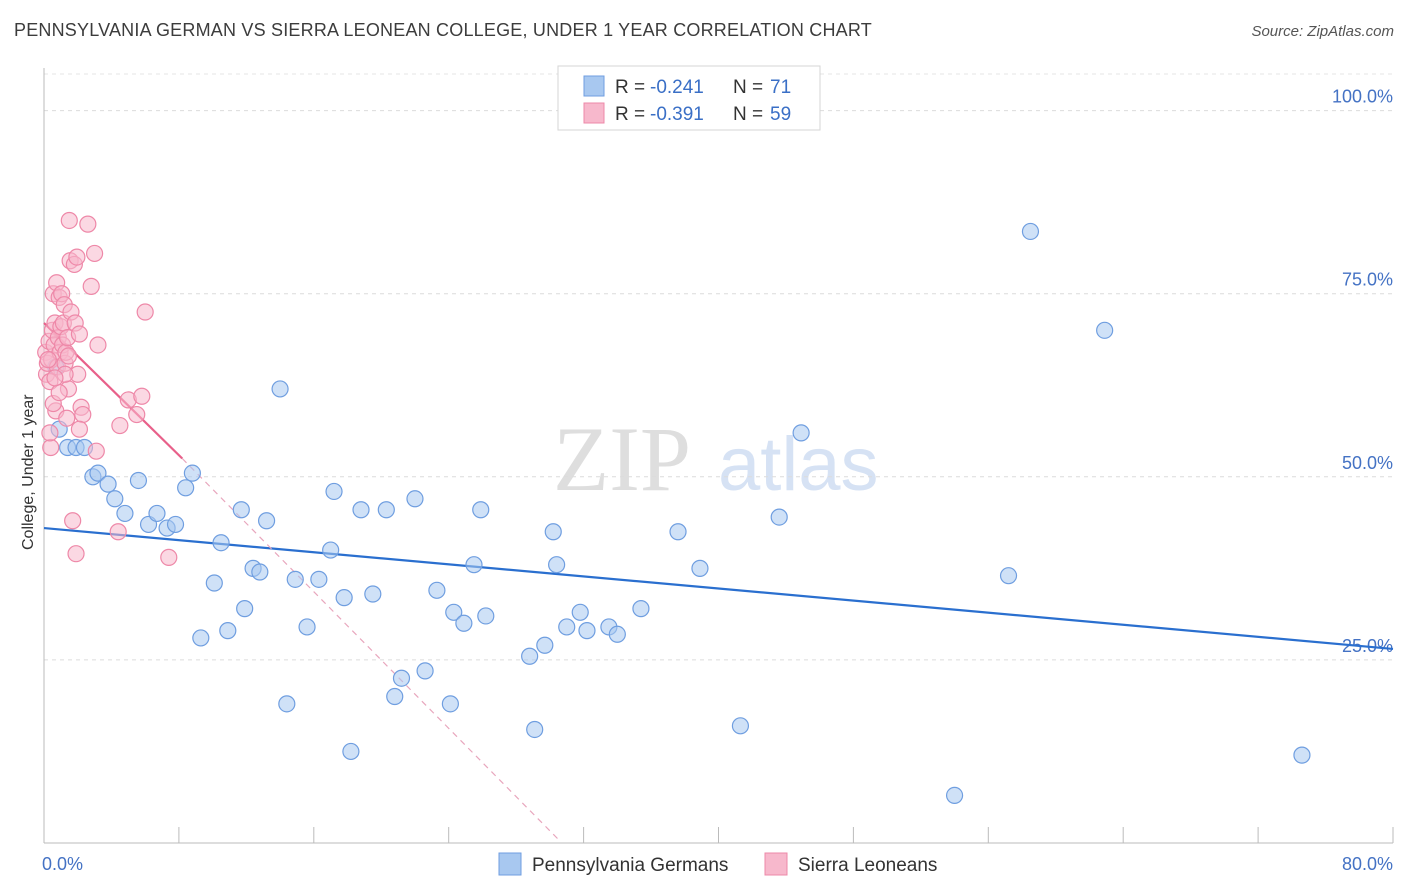 This screenshot has width=1406, height=892. I want to click on legend-n-label-1: N =, so click(748, 87).